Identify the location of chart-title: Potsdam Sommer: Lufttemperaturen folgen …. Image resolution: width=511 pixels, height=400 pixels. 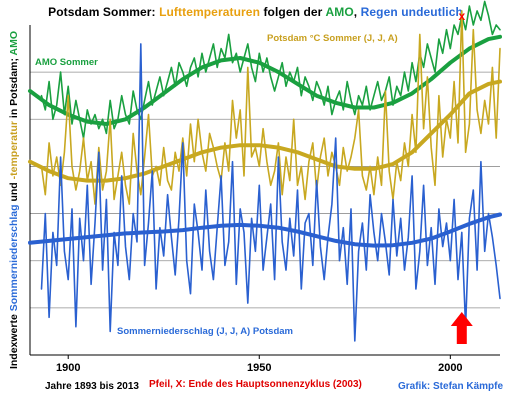
(255, 12).